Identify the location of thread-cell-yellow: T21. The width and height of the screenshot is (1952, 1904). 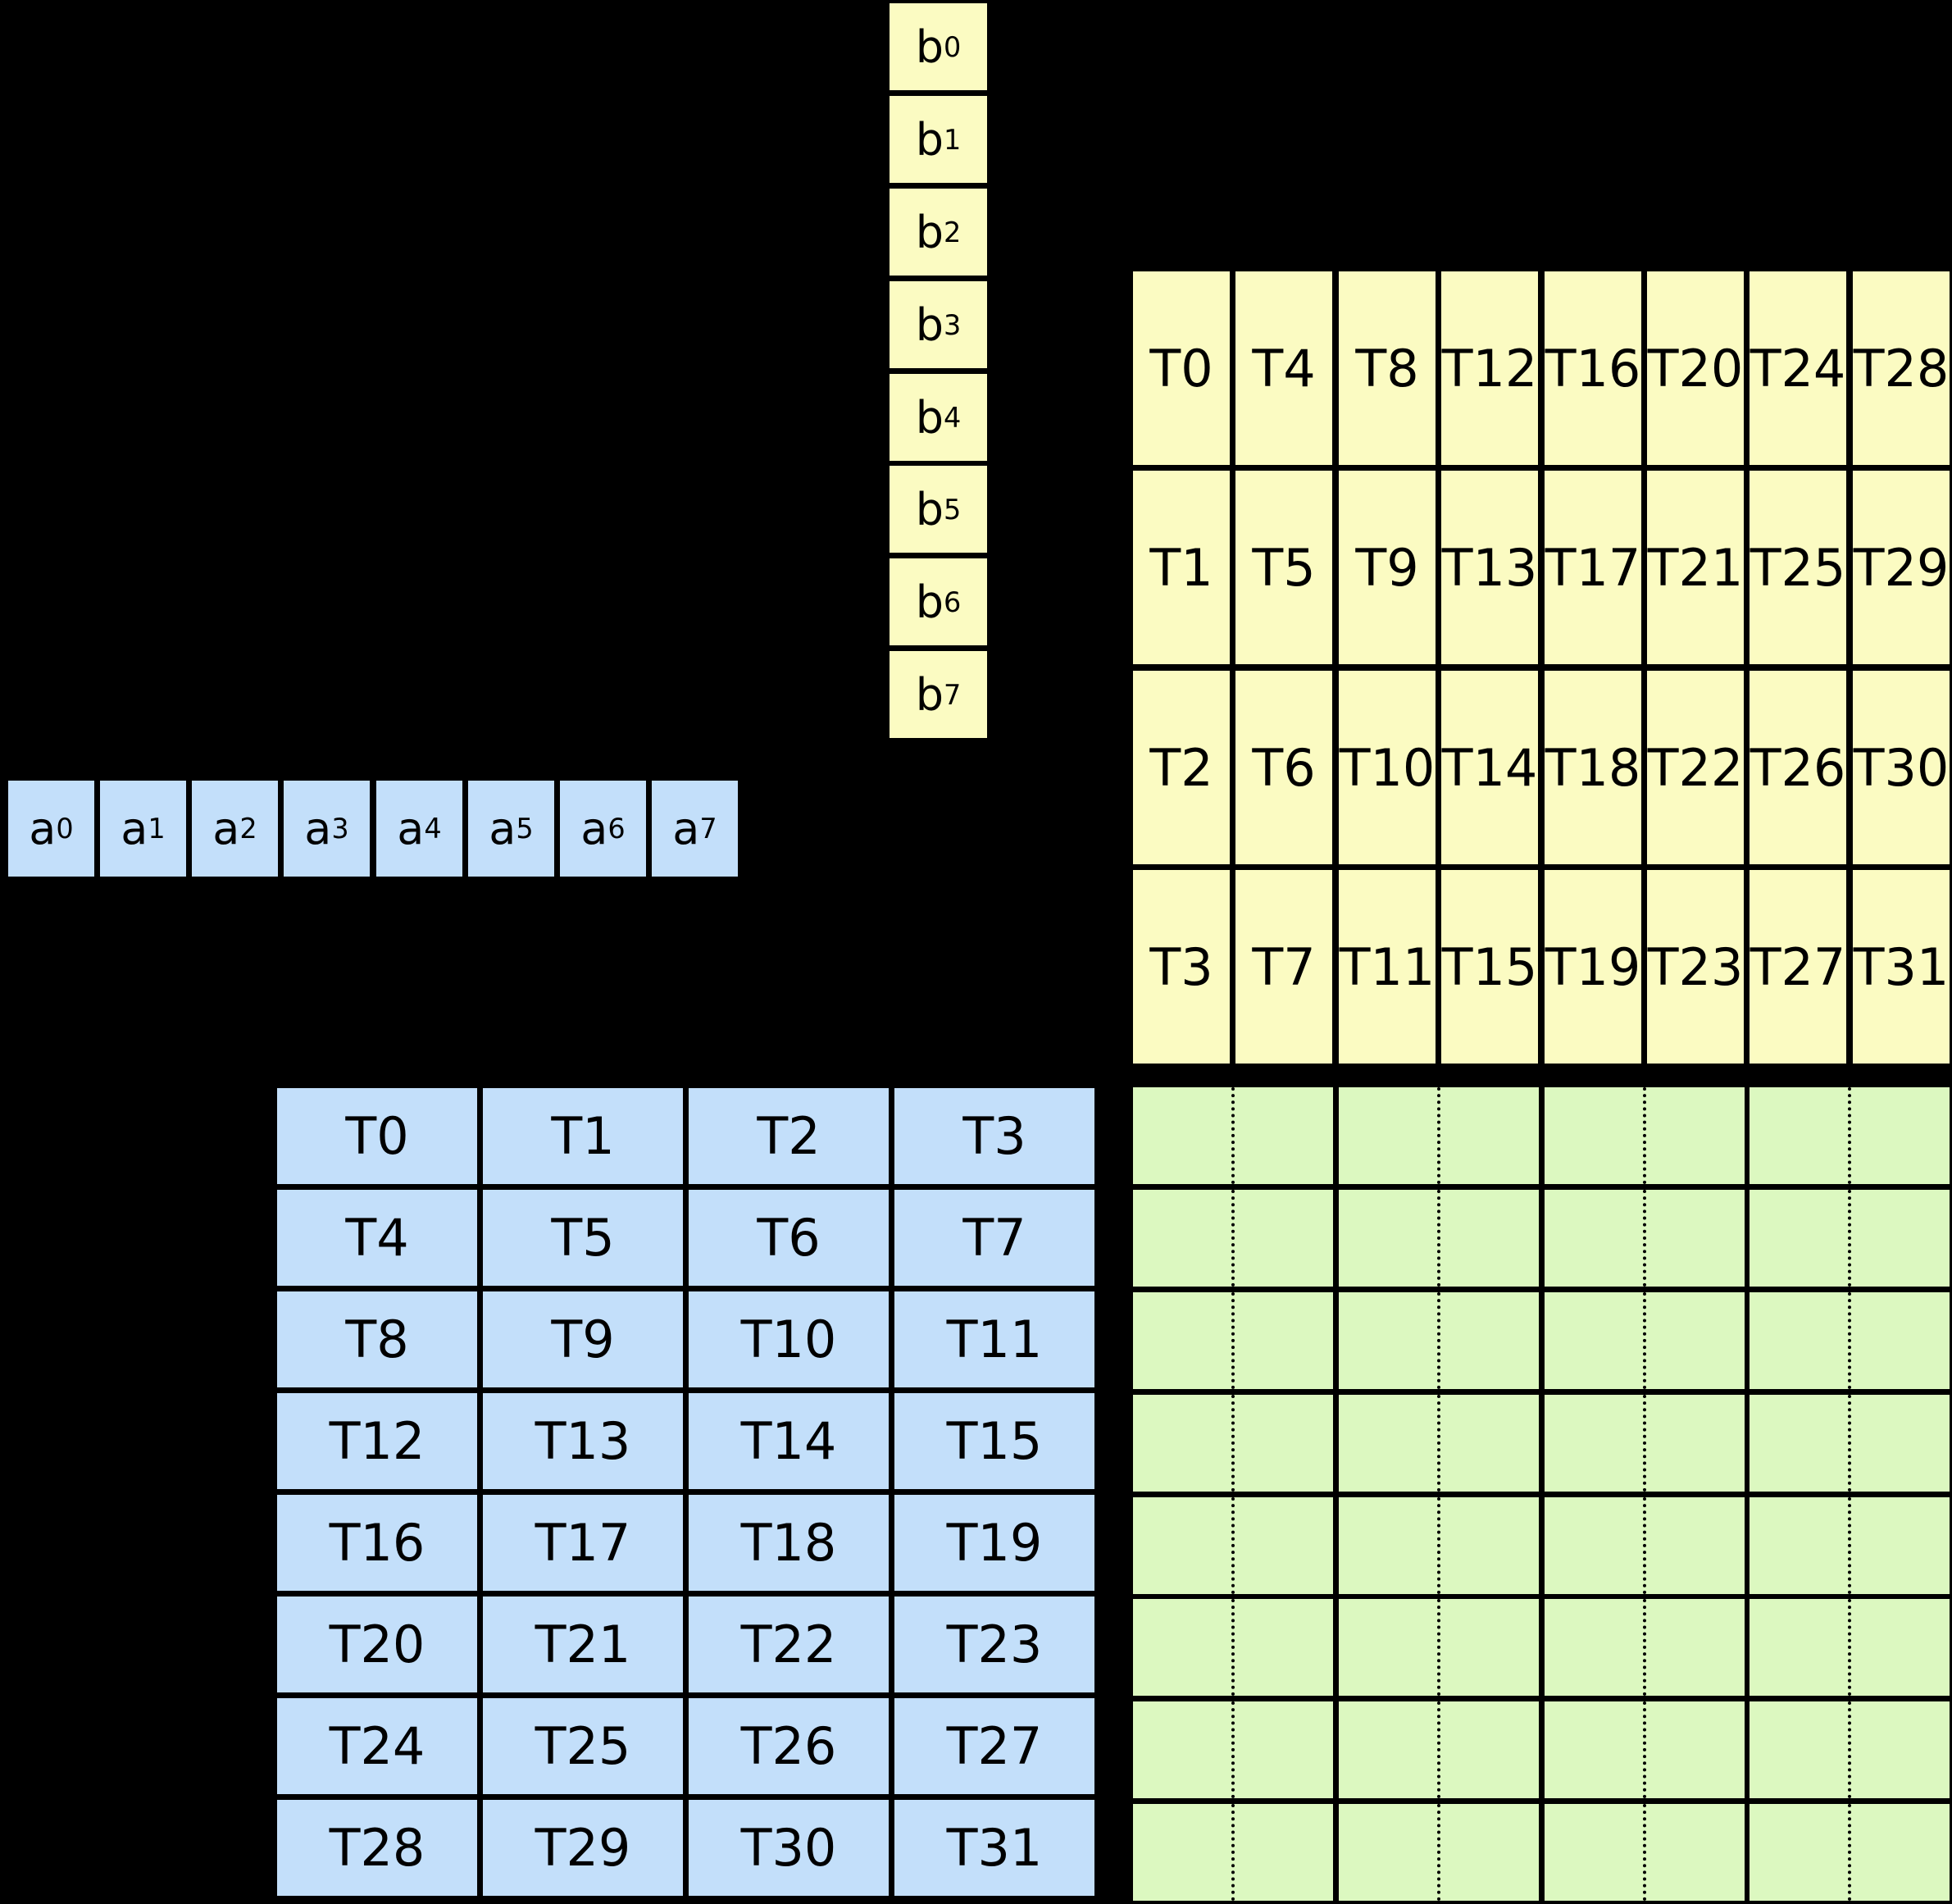
(1696, 567).